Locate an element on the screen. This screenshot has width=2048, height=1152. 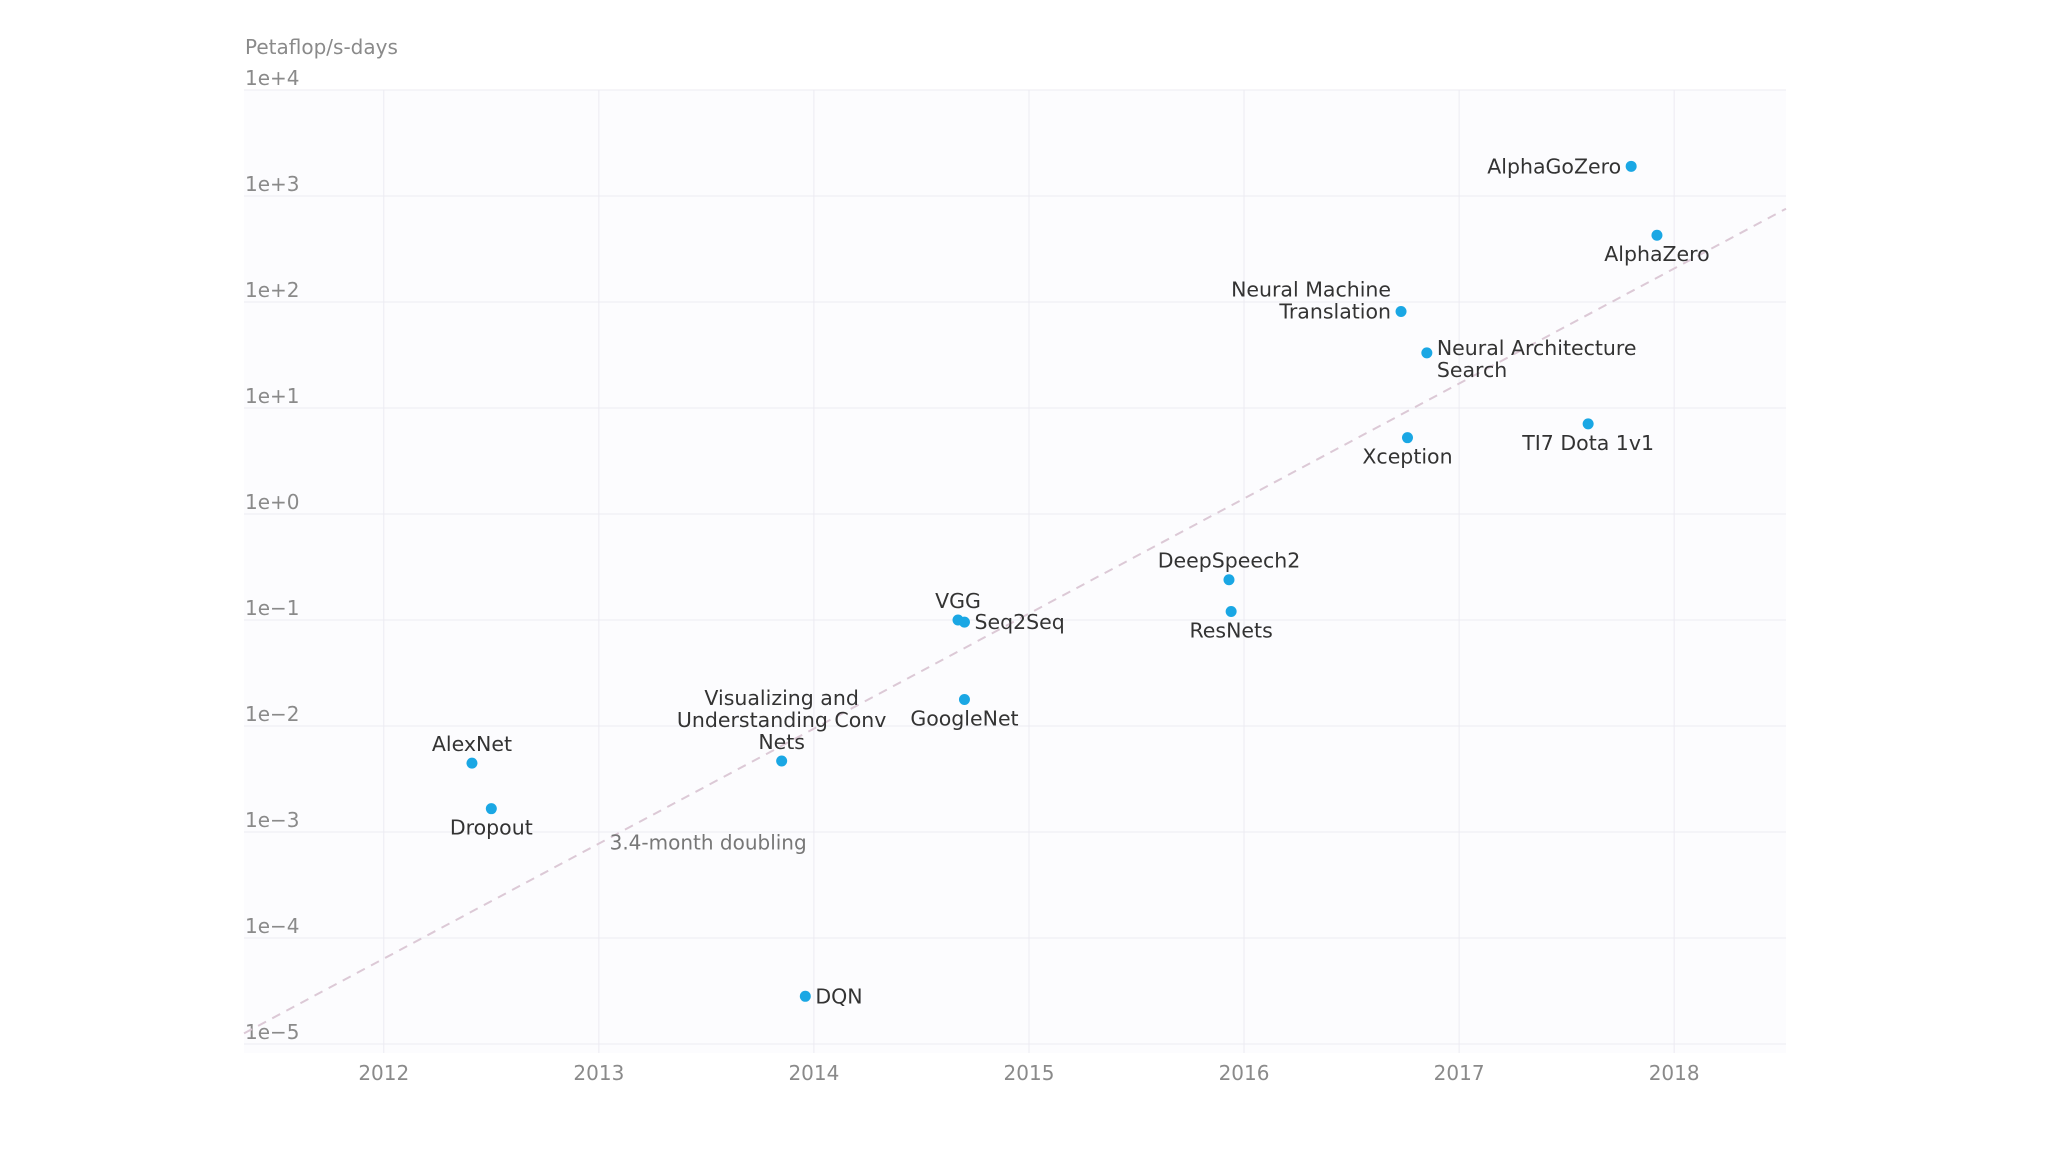
point-dropout is located at coordinates (491, 809).